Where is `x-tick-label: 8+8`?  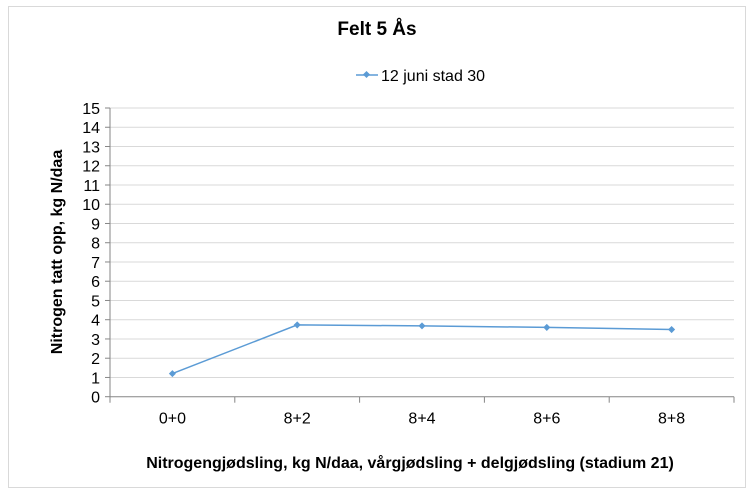
x-tick-label: 8+8 is located at coordinates (671, 419).